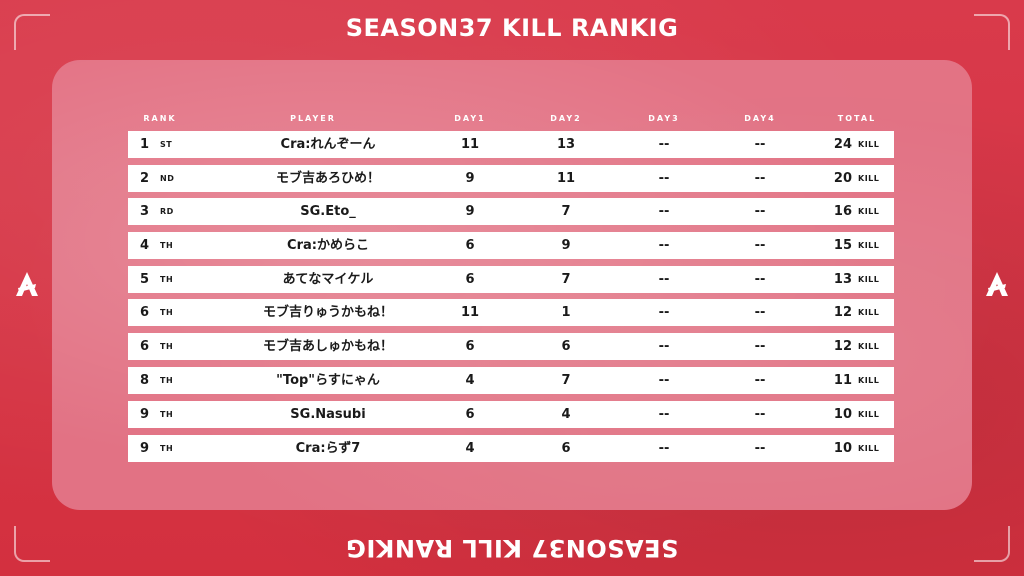  What do you see at coordinates (145, 380) in the screenshot?
I see `rank-number: 8` at bounding box center [145, 380].